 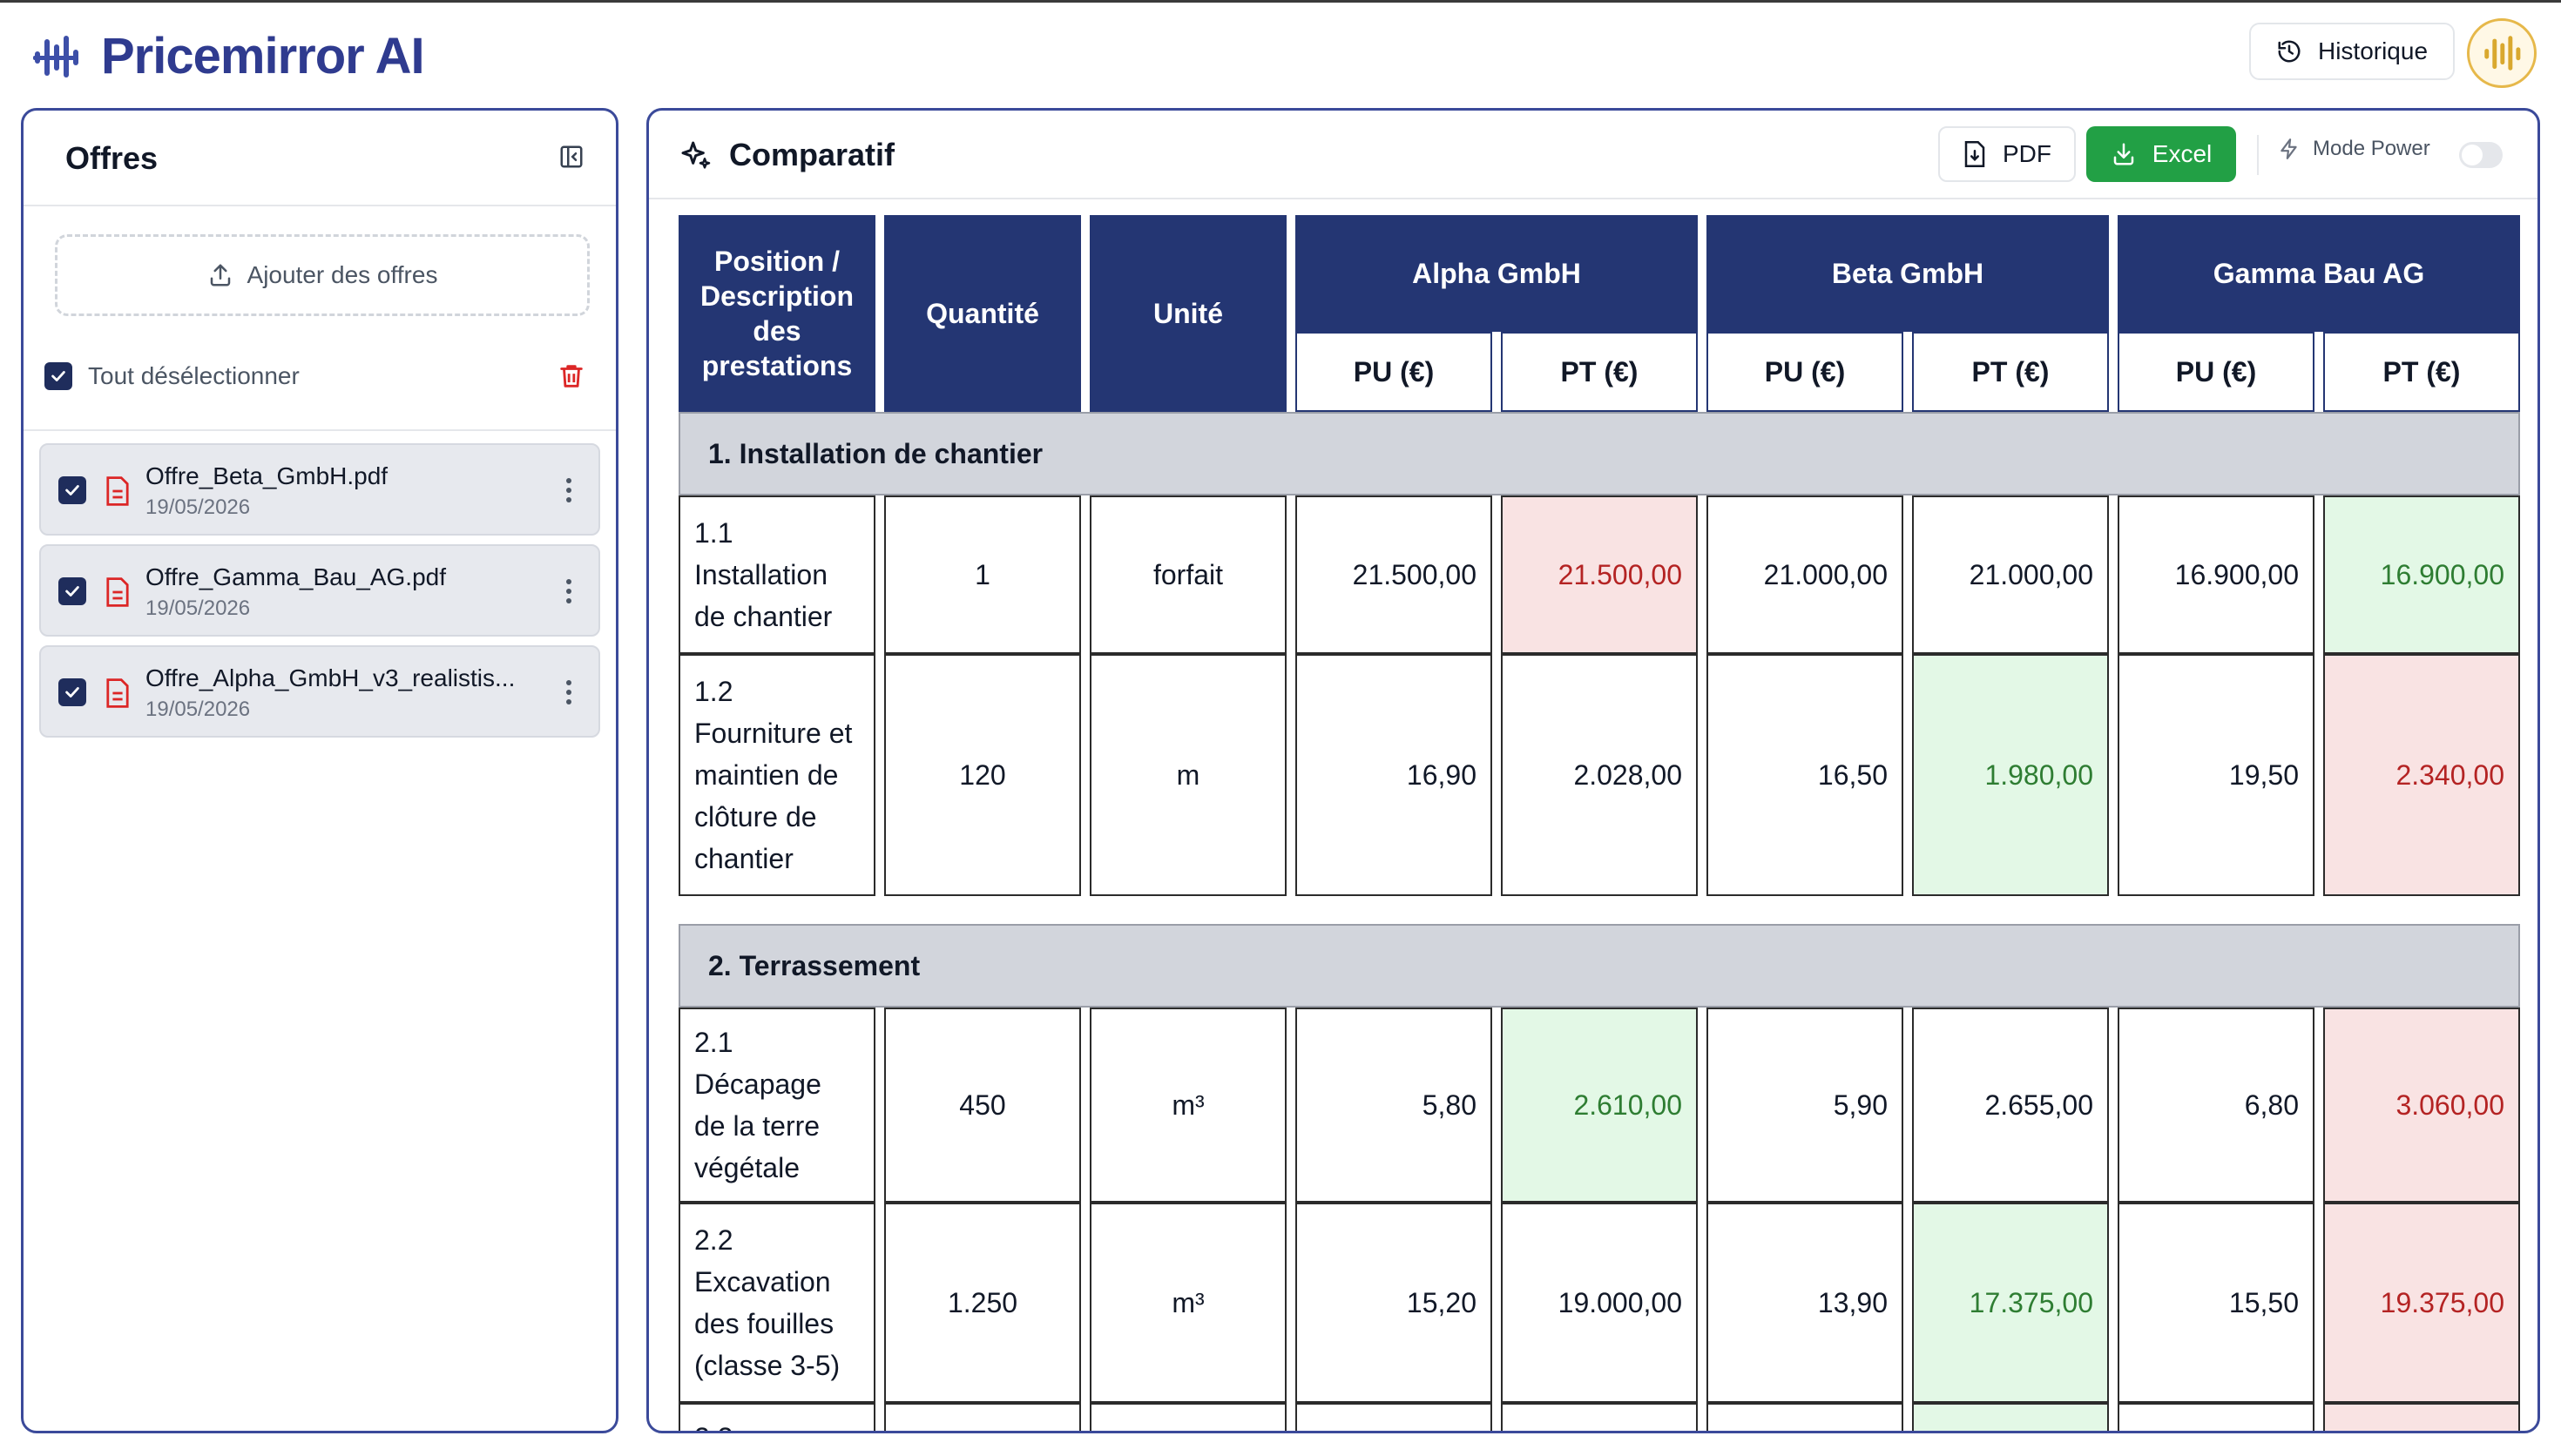 What do you see at coordinates (1188, 574) in the screenshot?
I see `row-unit: forfait` at bounding box center [1188, 574].